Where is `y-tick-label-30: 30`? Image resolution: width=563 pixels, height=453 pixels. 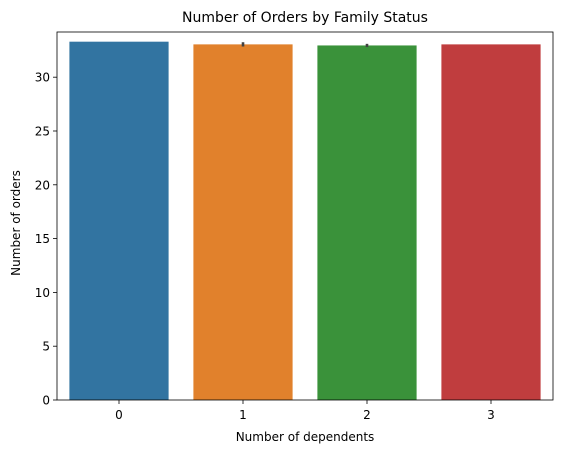
y-tick-label-30: 30 is located at coordinates (42, 78).